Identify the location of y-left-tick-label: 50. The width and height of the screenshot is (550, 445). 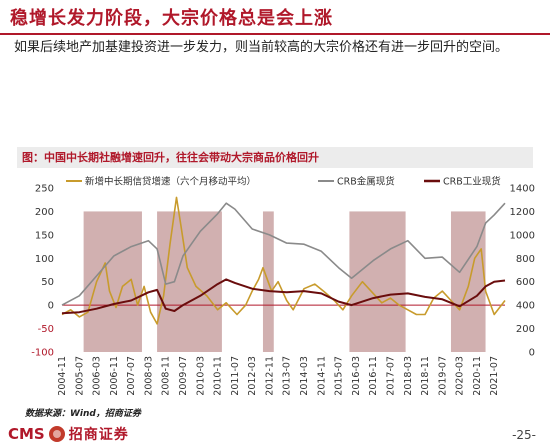
(47, 282).